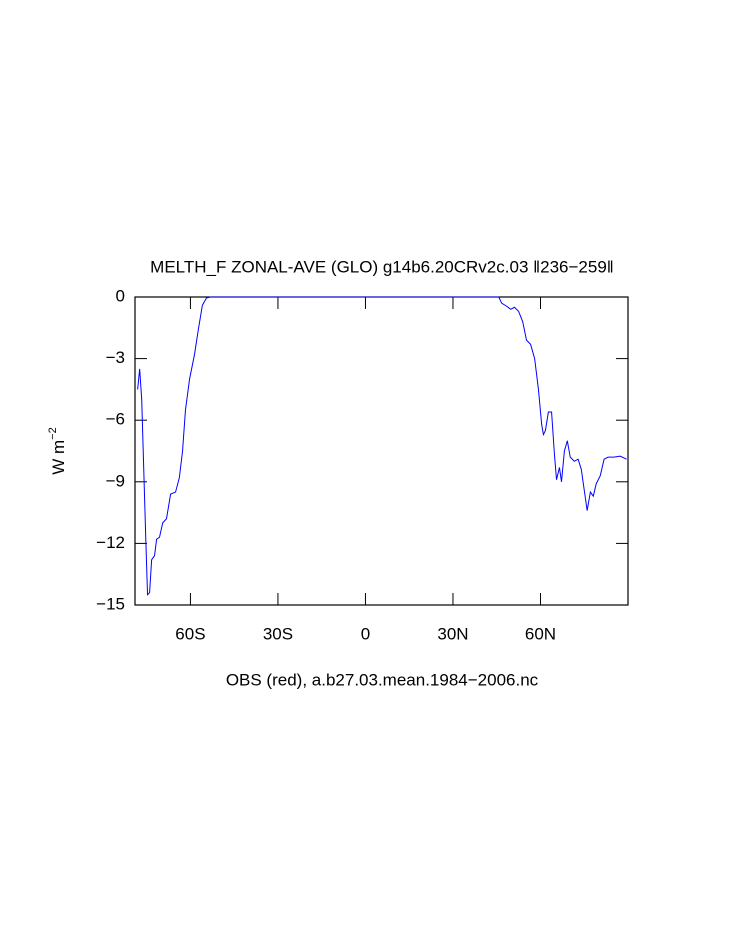  What do you see at coordinates (115, 419) in the screenshot?
I see `y-tick-label: −6` at bounding box center [115, 419].